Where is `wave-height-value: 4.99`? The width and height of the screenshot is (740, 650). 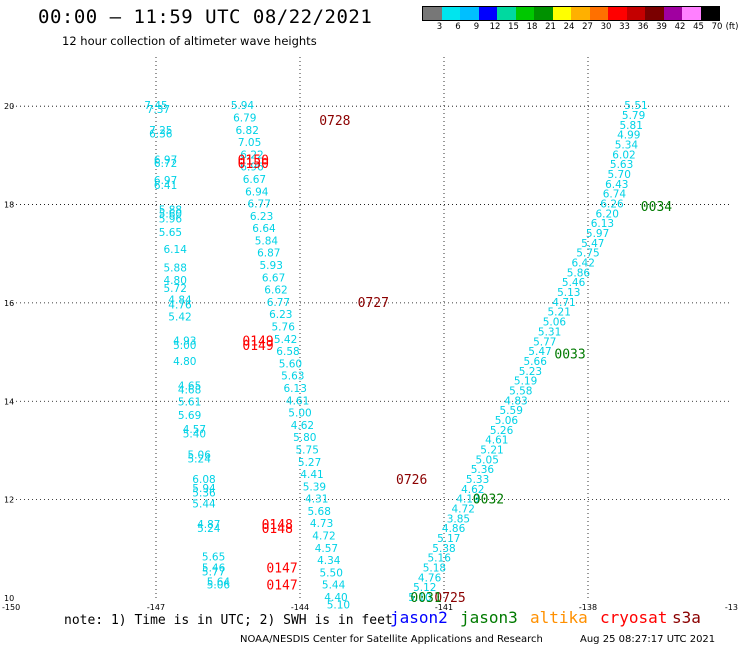
wave-height-value: 4.99 is located at coordinates (628, 136).